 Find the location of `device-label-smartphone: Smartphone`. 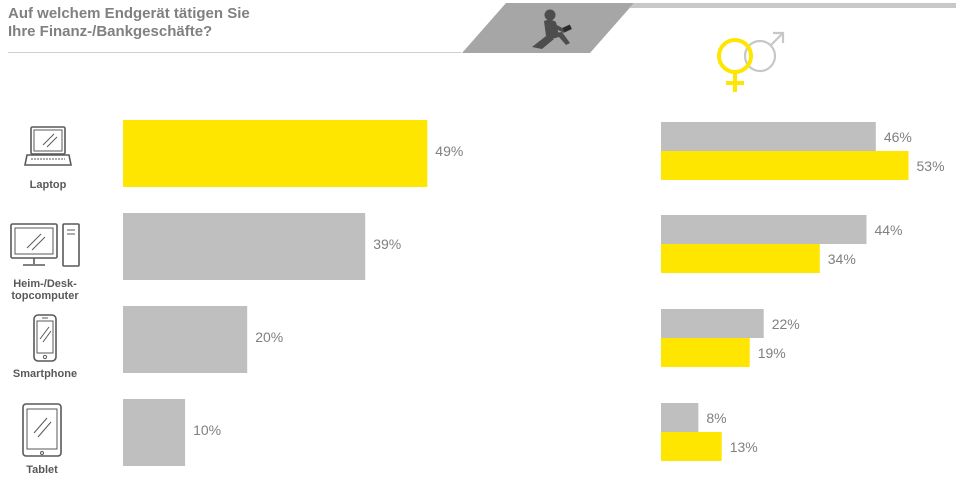

device-label-smartphone: Smartphone is located at coordinates (45, 374).